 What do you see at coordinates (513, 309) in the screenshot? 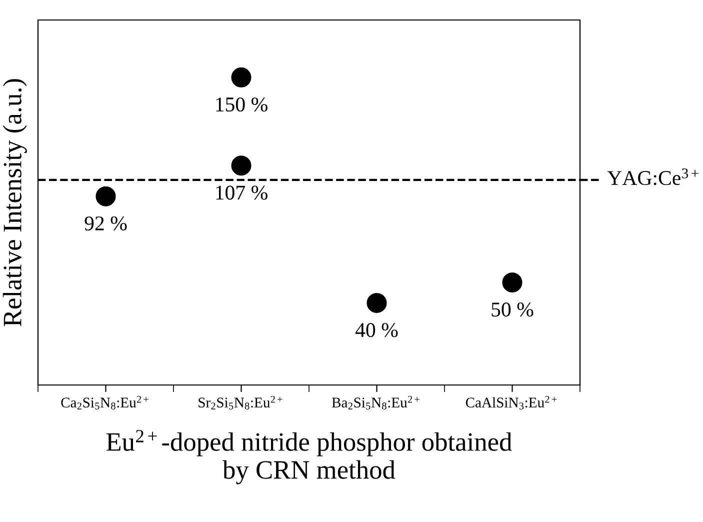
I see `data-label: 50 %` at bounding box center [513, 309].